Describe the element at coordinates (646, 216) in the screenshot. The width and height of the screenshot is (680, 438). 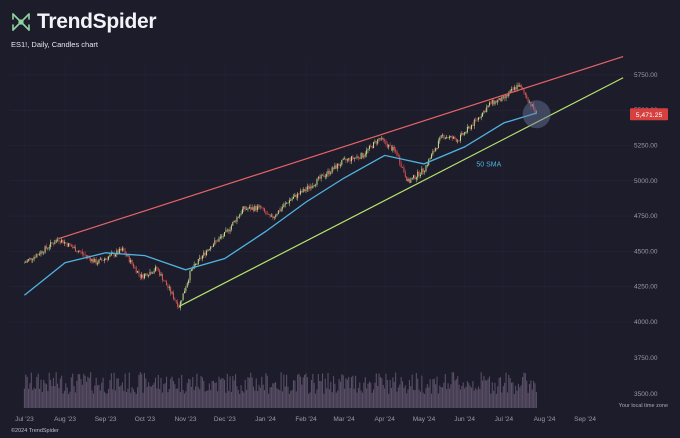
I see `y-tick-label: 4750.00` at that location.